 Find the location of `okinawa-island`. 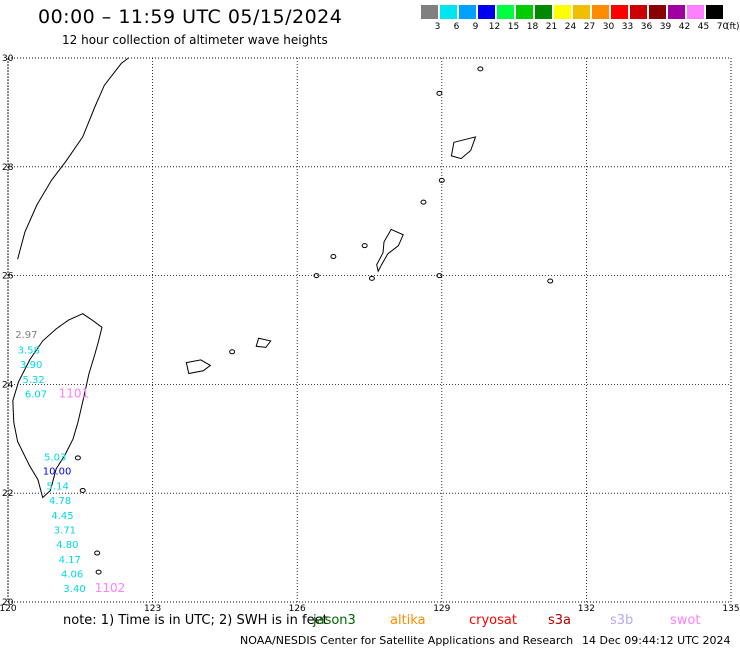

okinawa-island is located at coordinates (390, 250).